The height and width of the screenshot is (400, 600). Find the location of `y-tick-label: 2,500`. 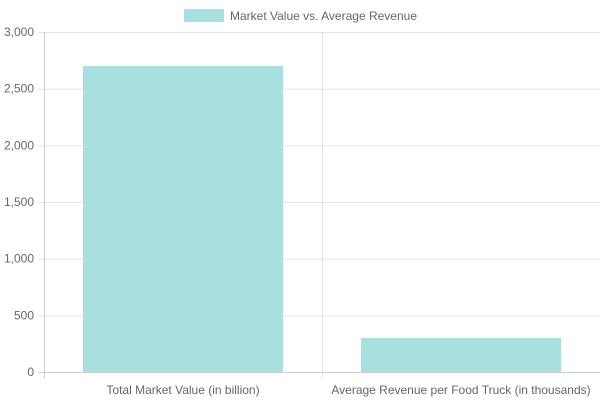

y-tick-label: 2,500 is located at coordinates (19, 89).